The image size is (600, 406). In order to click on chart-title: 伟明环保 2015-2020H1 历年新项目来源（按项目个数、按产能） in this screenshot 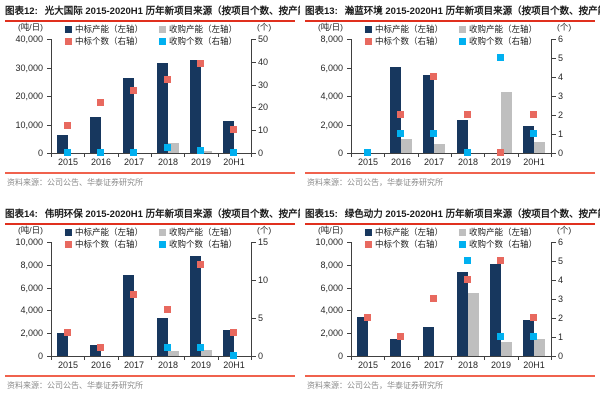, I will do `click(172, 214)`.